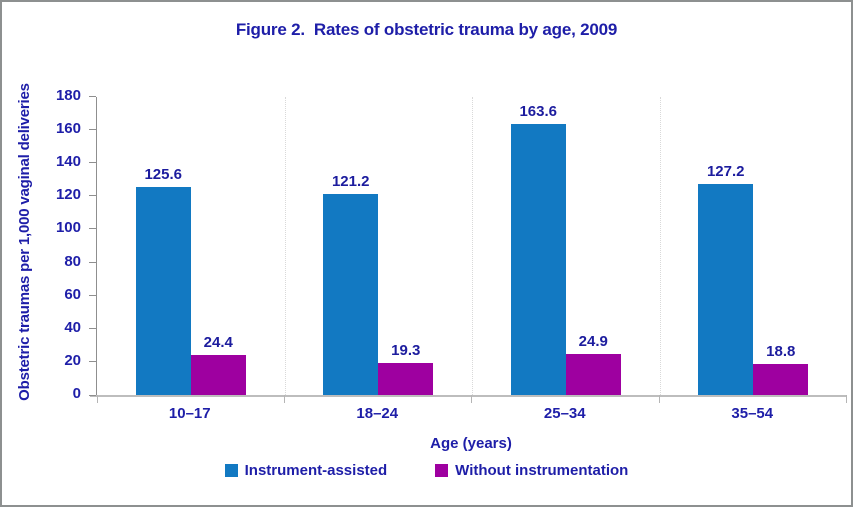  Describe the element at coordinates (72, 261) in the screenshot. I see `y-axis-tick-label: 80` at that location.